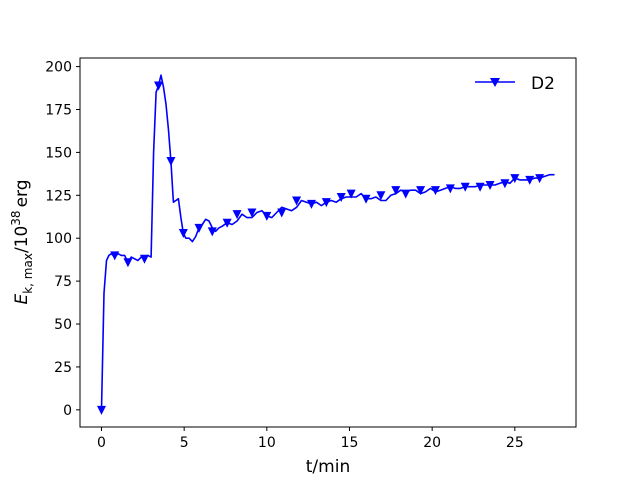 The width and height of the screenshot is (640, 480). What do you see at coordinates (58, 196) in the screenshot?
I see `y-tick-label: 125` at bounding box center [58, 196].